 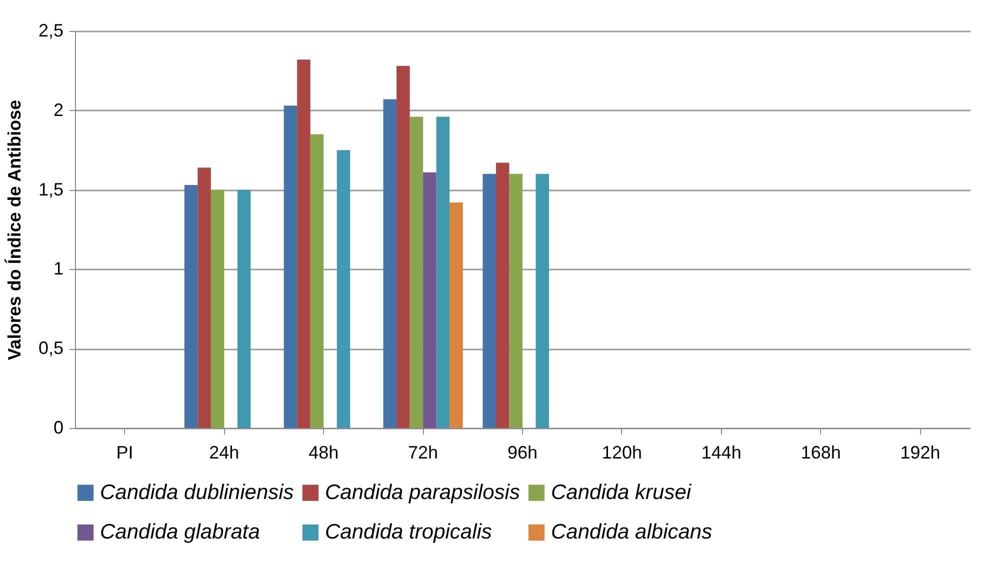 What do you see at coordinates (621, 492) in the screenshot?
I see `legend-label: Candida krusei` at bounding box center [621, 492].